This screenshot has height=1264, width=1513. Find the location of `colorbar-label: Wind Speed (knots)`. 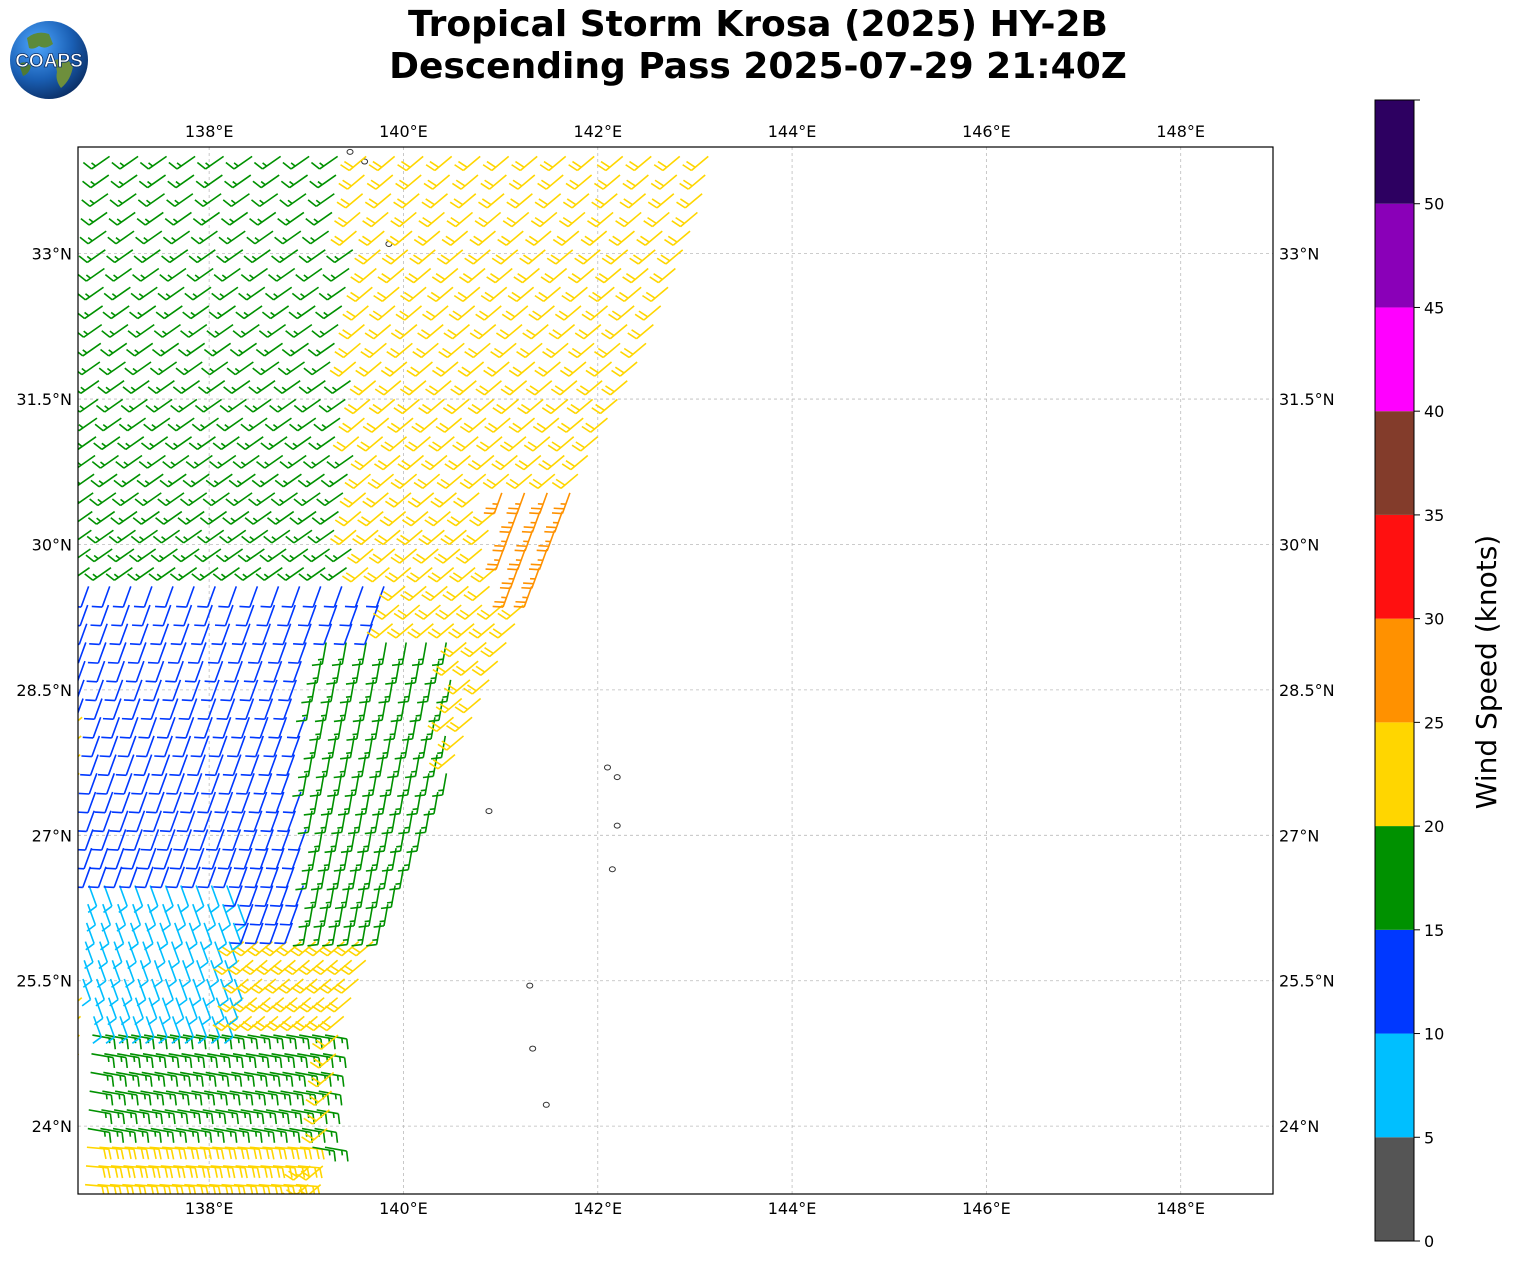

colorbar-label: Wind Speed (knots) is located at coordinates (1486, 672).